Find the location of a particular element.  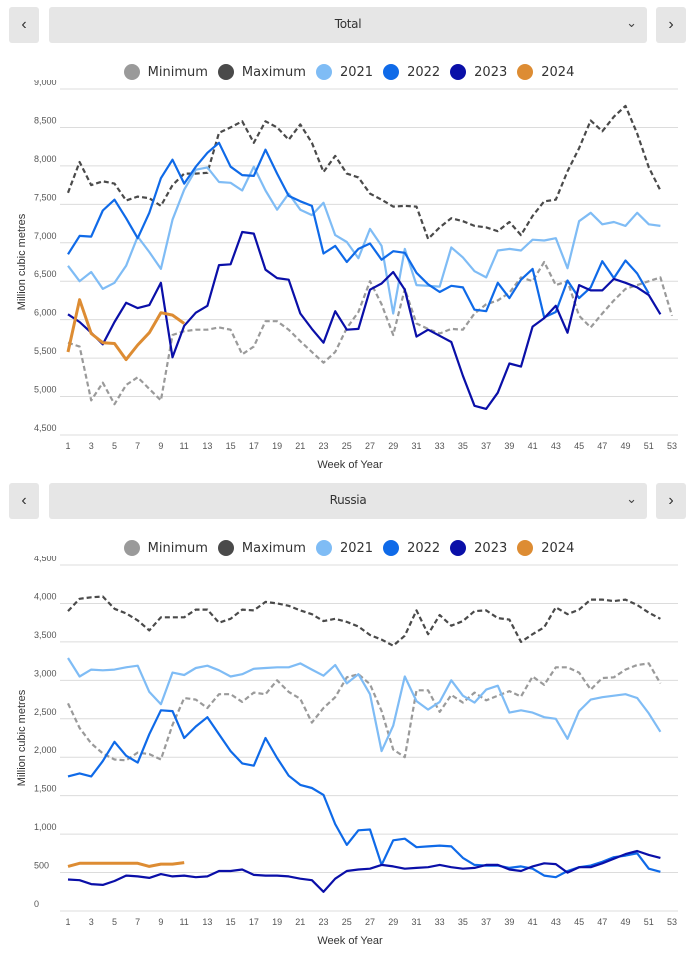

y-axis-title: Million cubic metres is located at coordinates (22, 737).